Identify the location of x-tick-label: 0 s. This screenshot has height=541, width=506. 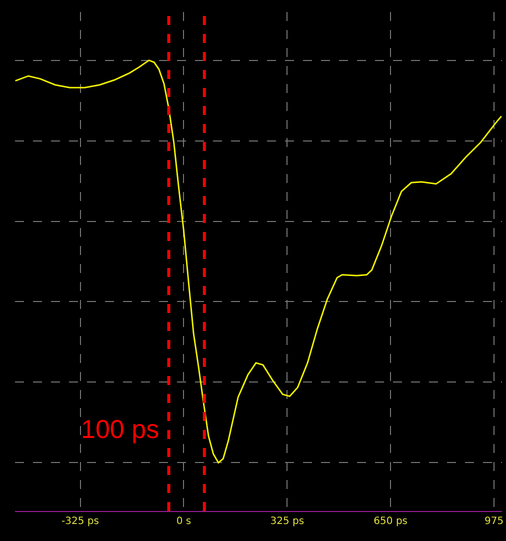
(184, 521).